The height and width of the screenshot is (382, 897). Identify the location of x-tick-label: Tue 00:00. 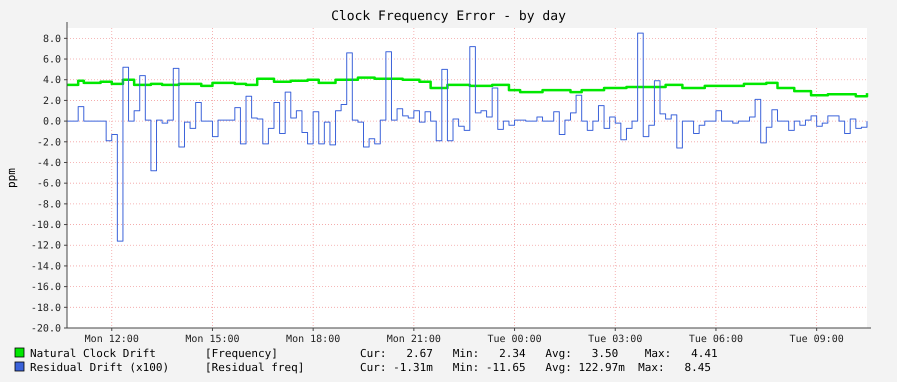
(514, 339).